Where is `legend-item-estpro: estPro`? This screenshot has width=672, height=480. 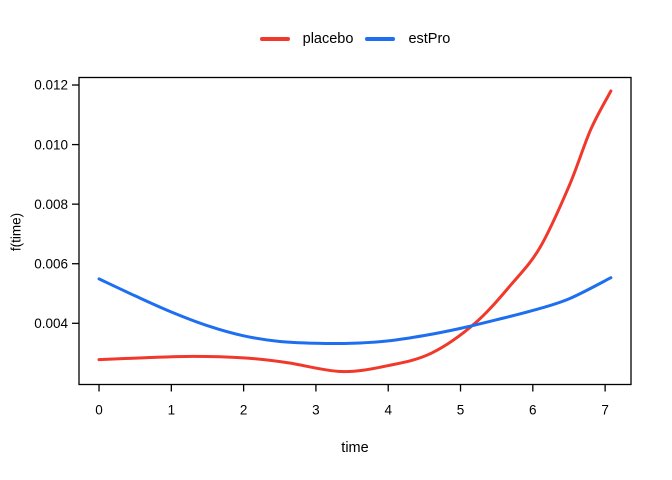
legend-item-estpro: estPro is located at coordinates (407, 39).